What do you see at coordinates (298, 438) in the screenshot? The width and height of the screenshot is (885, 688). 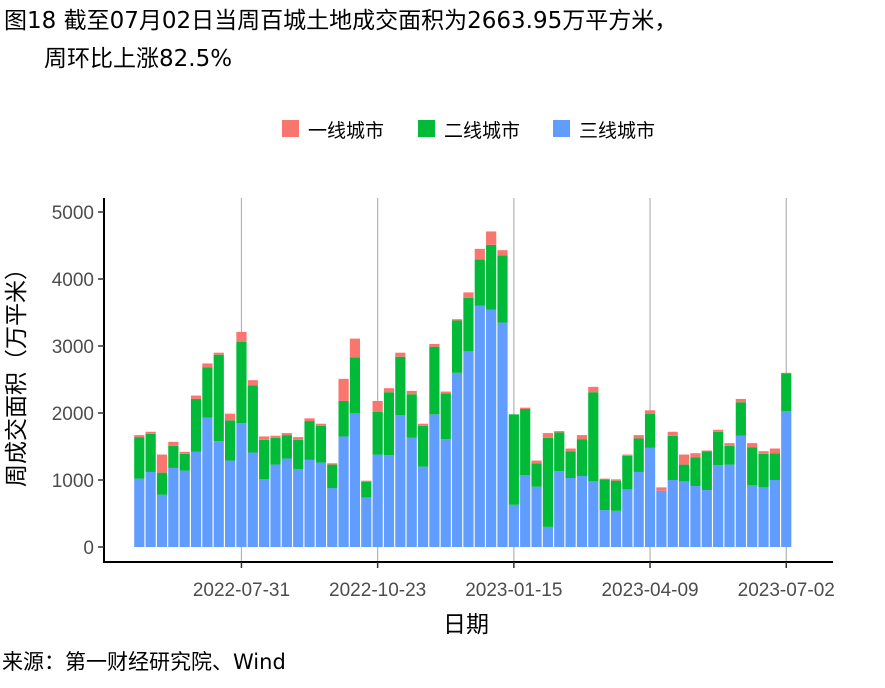 I see `bar-segment-14-s0` at bounding box center [298, 438].